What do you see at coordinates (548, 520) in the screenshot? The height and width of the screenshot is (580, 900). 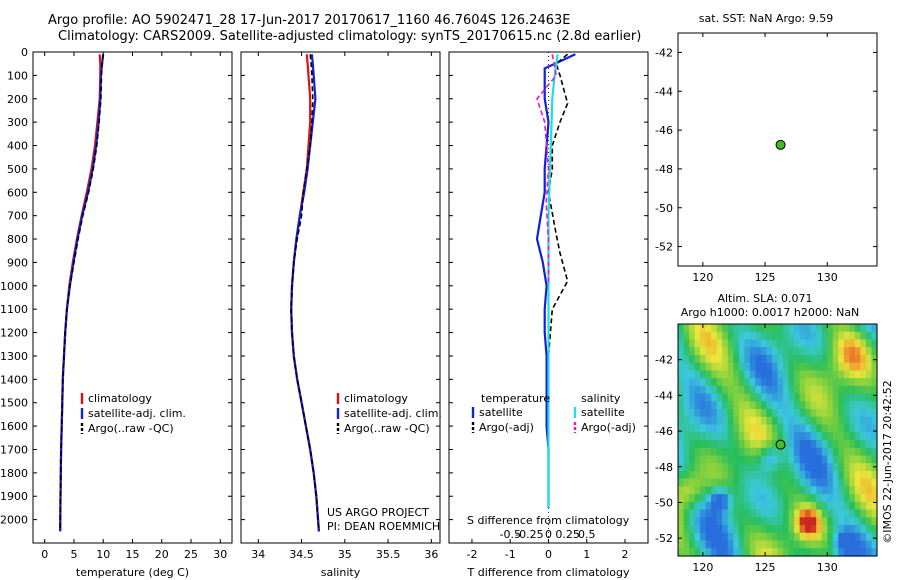 I see `difference-top-label: S difference from climatology` at bounding box center [548, 520].